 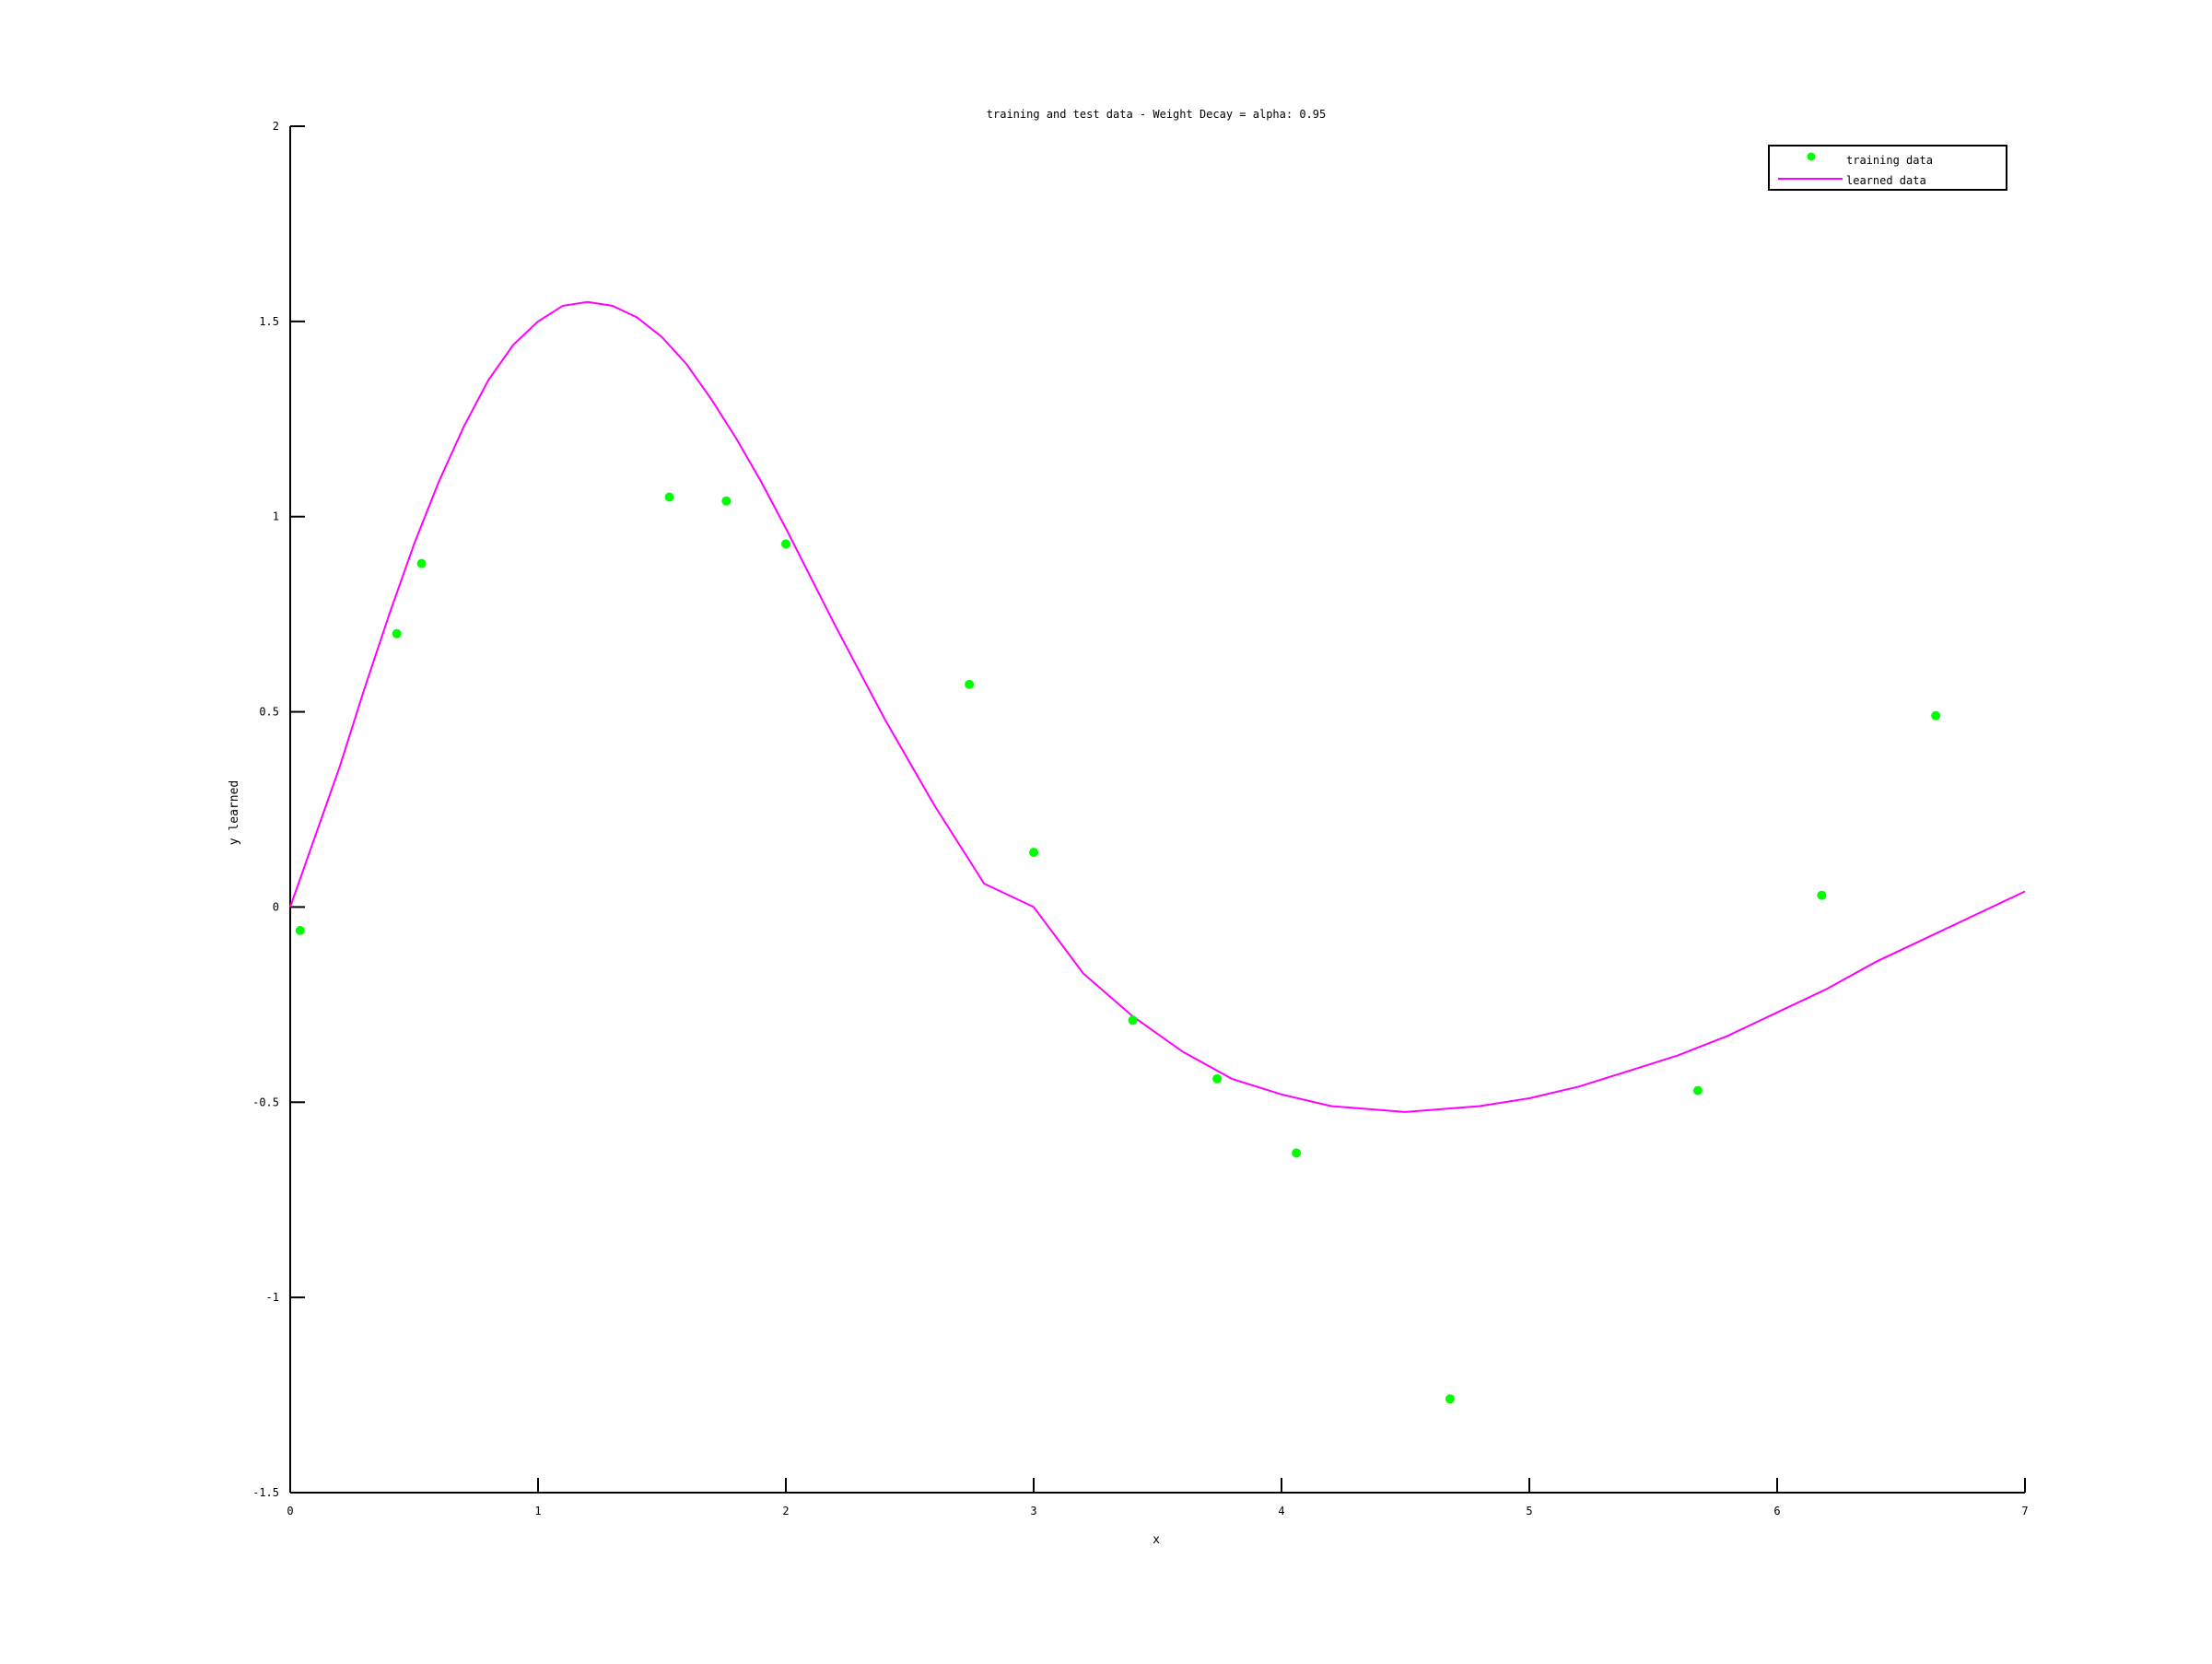 What do you see at coordinates (272, 1297) in the screenshot?
I see `y-tick-label: -1` at bounding box center [272, 1297].